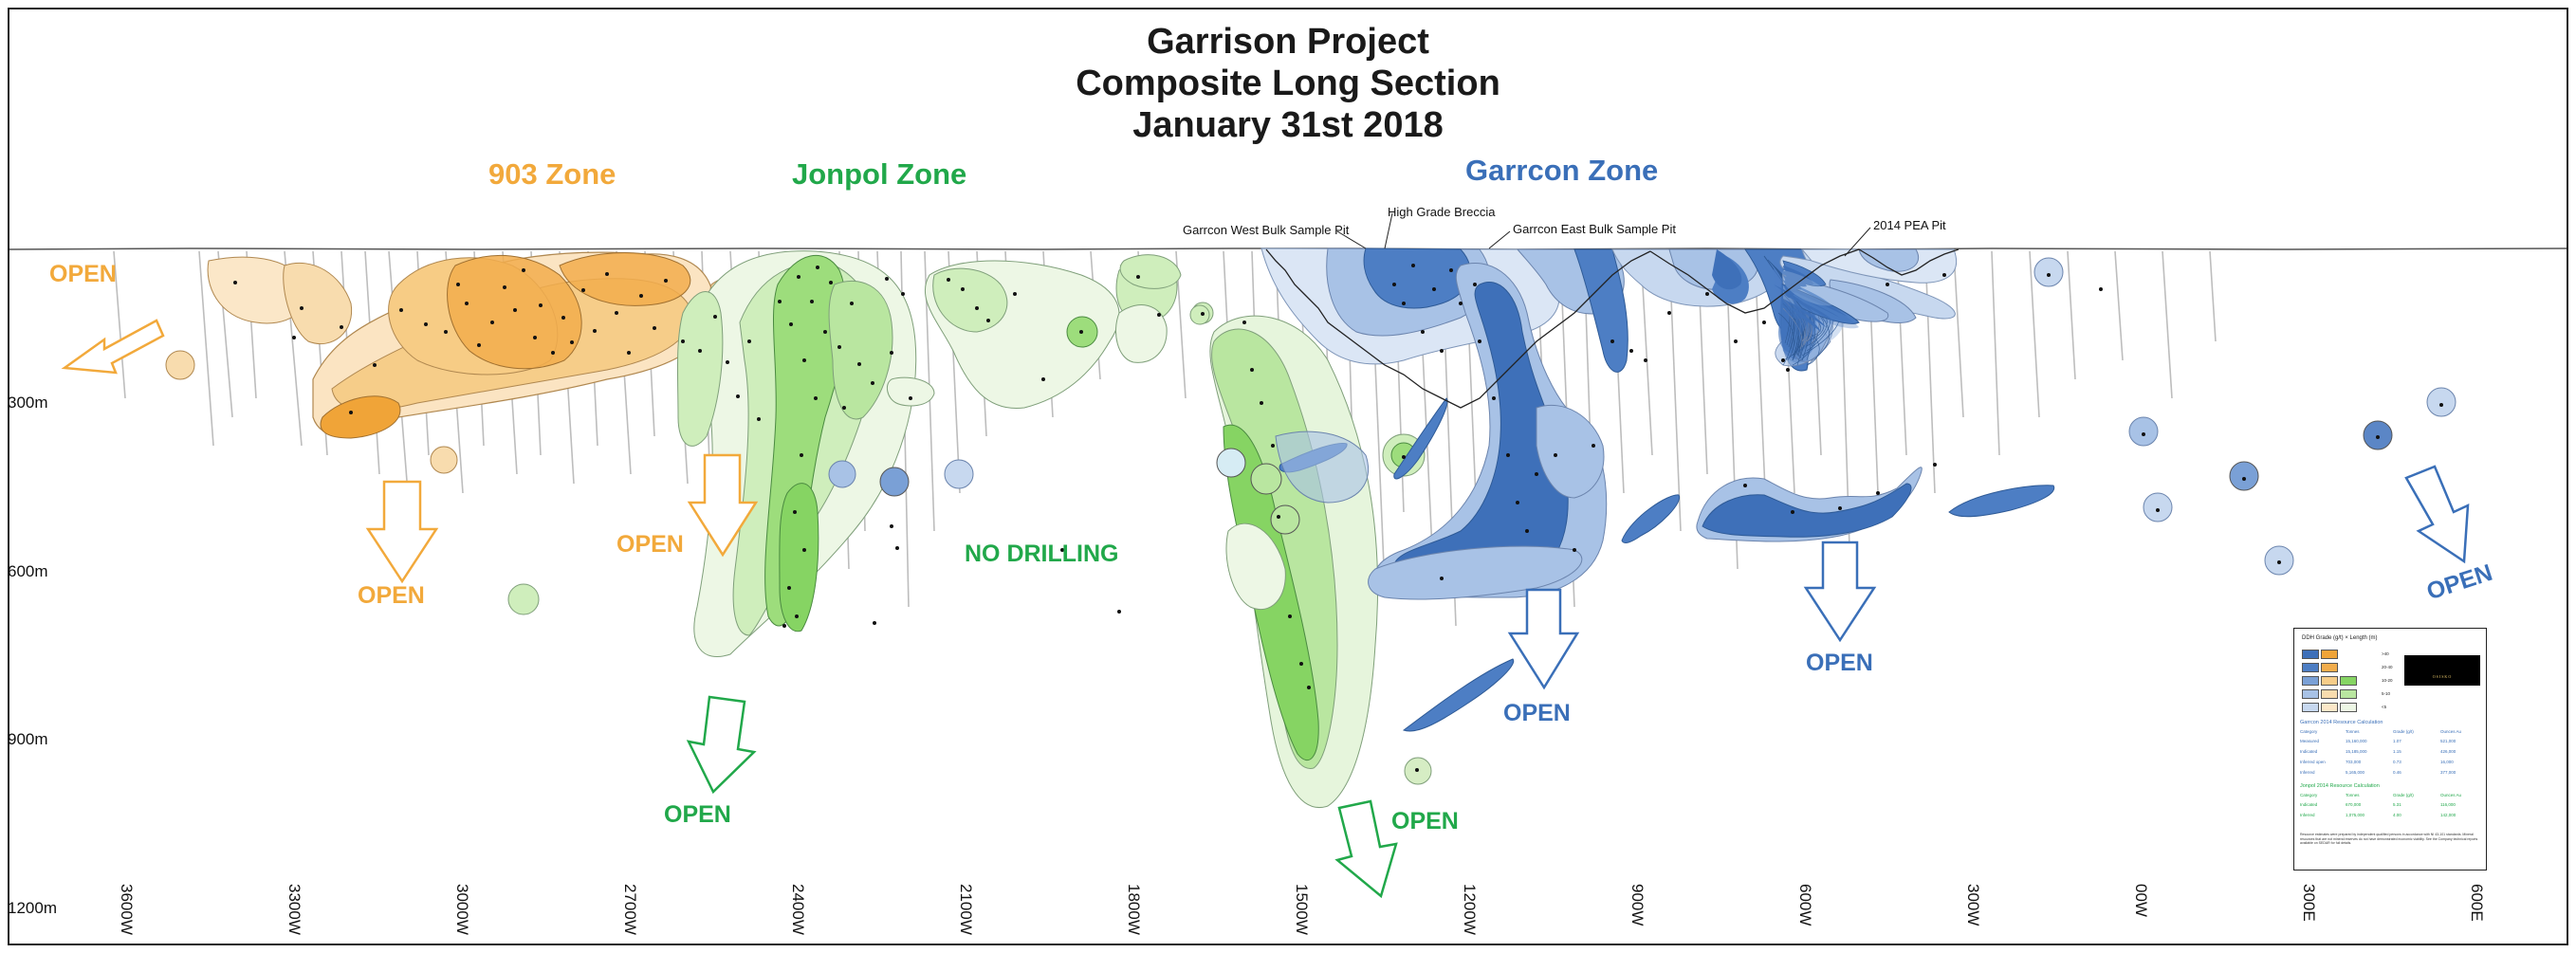 The width and height of the screenshot is (2576, 953). Describe the element at coordinates (1537, 713) in the screenshot. I see `open-label-garrcon: OPEN` at that location.